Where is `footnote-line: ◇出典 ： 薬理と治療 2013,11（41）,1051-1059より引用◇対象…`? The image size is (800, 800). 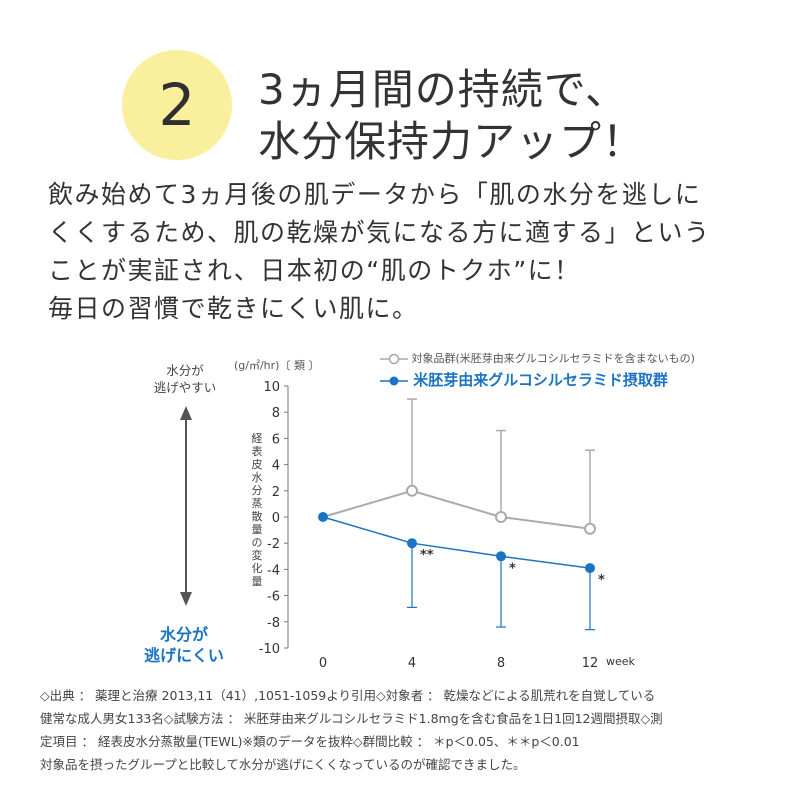 footnote-line: ◇出典 ： 薬理と治療 2013,11（41）,1051-1059より引用◇対象… is located at coordinates (348, 695).